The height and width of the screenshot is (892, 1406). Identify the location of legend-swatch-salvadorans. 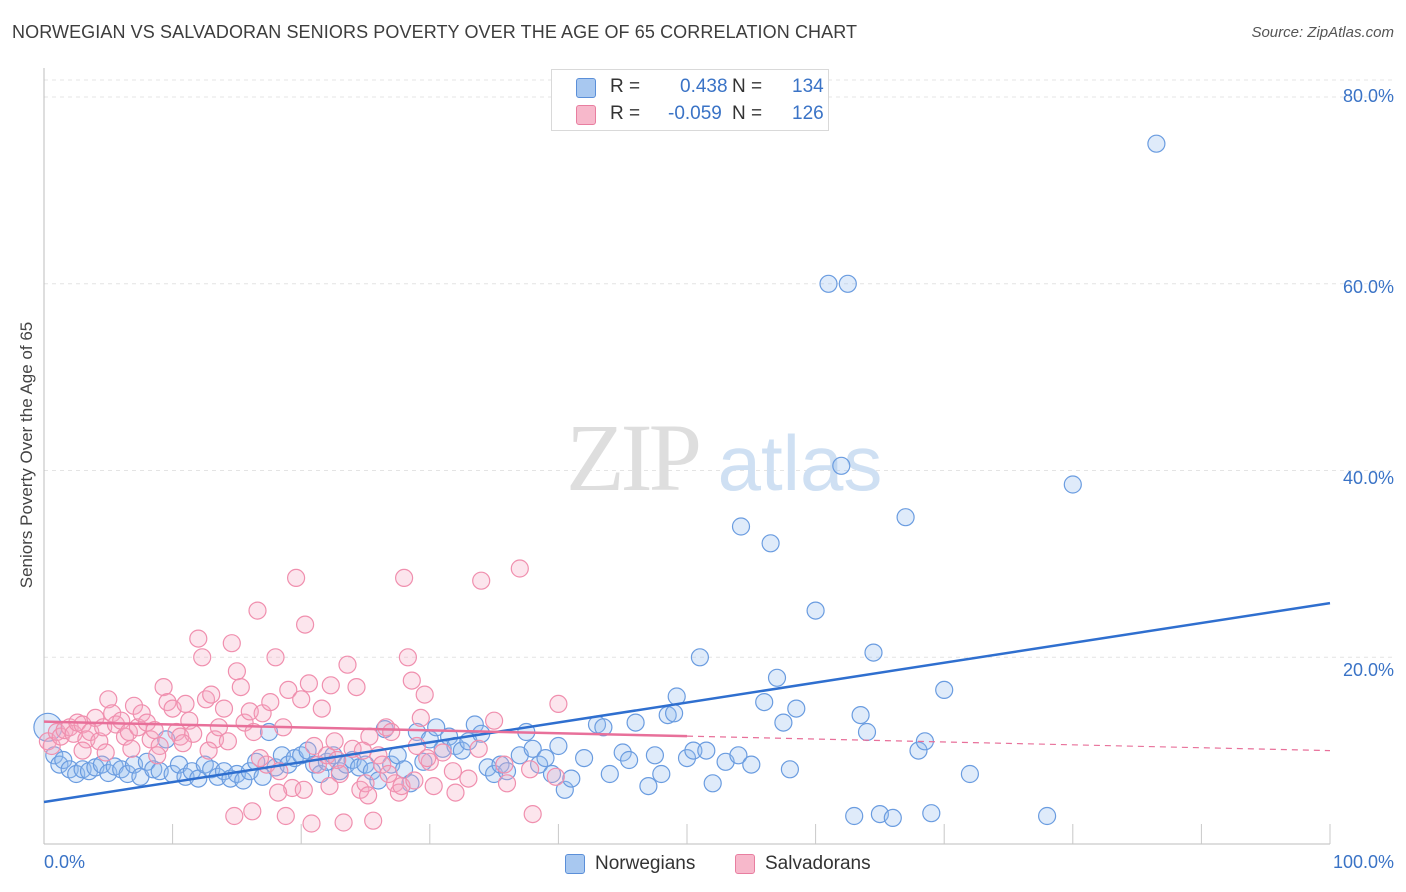
(586, 115).